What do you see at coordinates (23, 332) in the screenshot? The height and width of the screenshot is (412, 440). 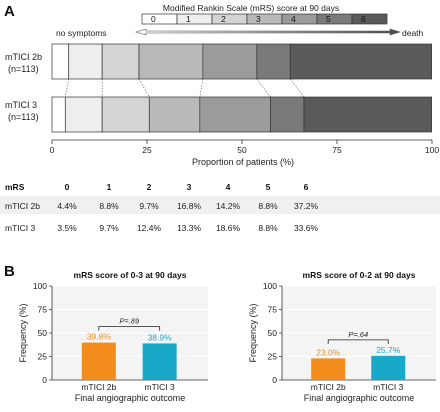 I see `y-axis-label: Frequency (%)` at bounding box center [23, 332].